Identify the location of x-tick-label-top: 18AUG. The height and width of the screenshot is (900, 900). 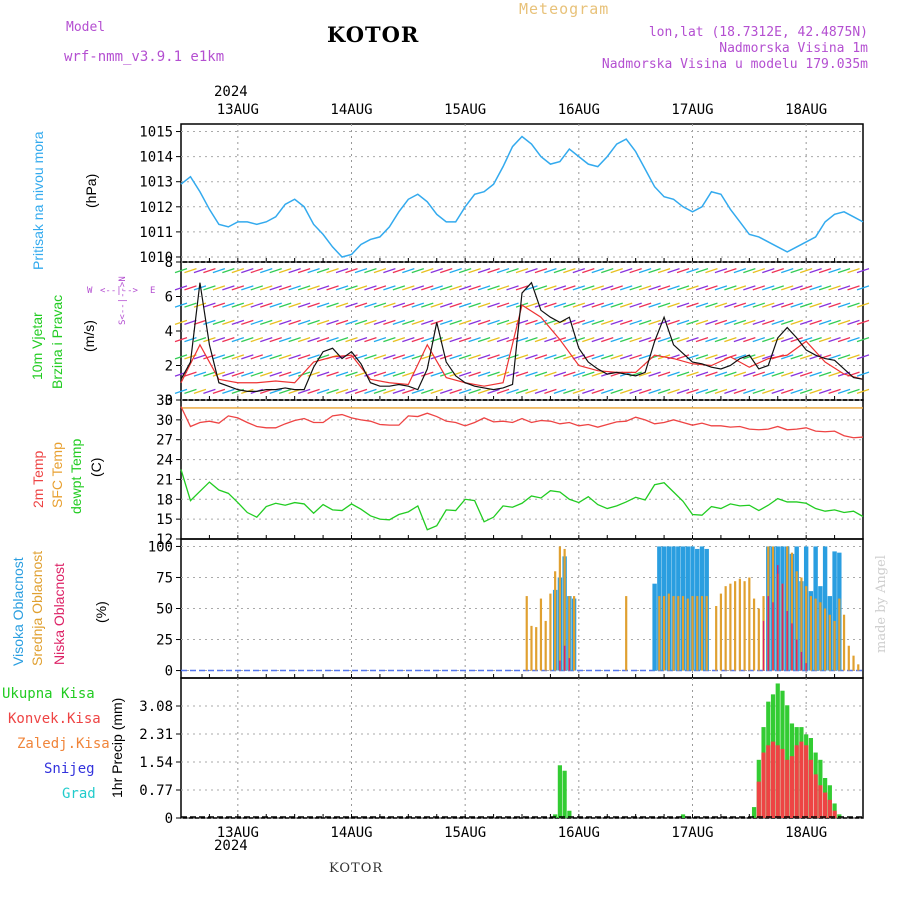
(806, 110).